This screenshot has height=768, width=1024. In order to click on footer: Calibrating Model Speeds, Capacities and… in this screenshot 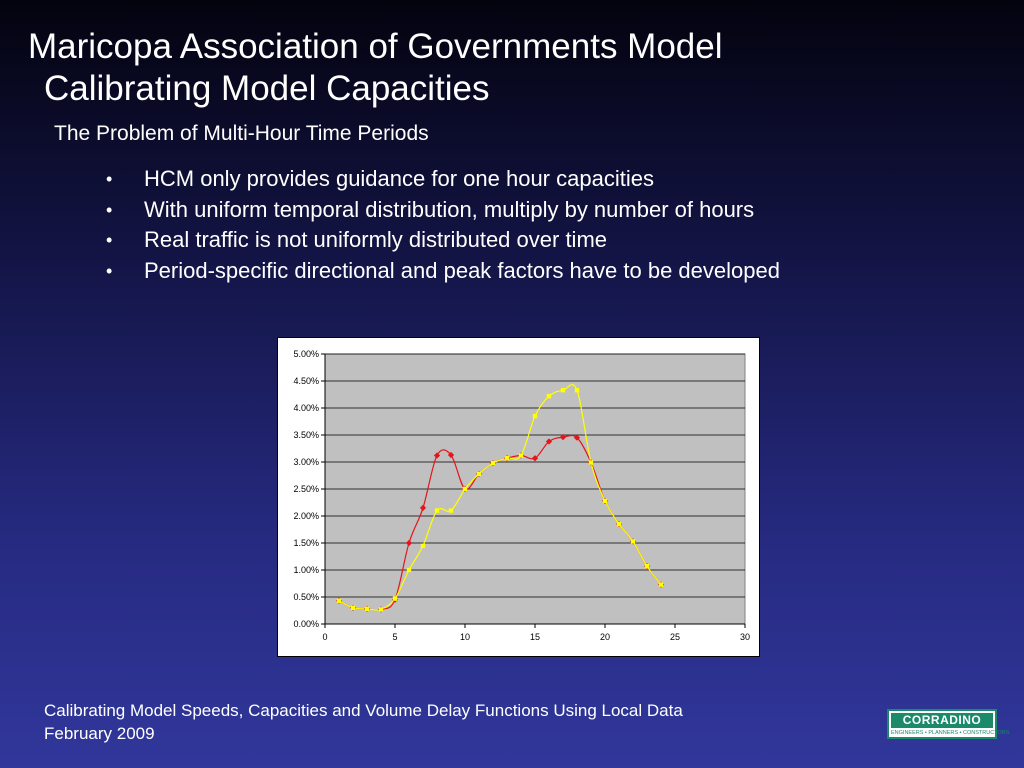, I will do `click(363, 722)`.